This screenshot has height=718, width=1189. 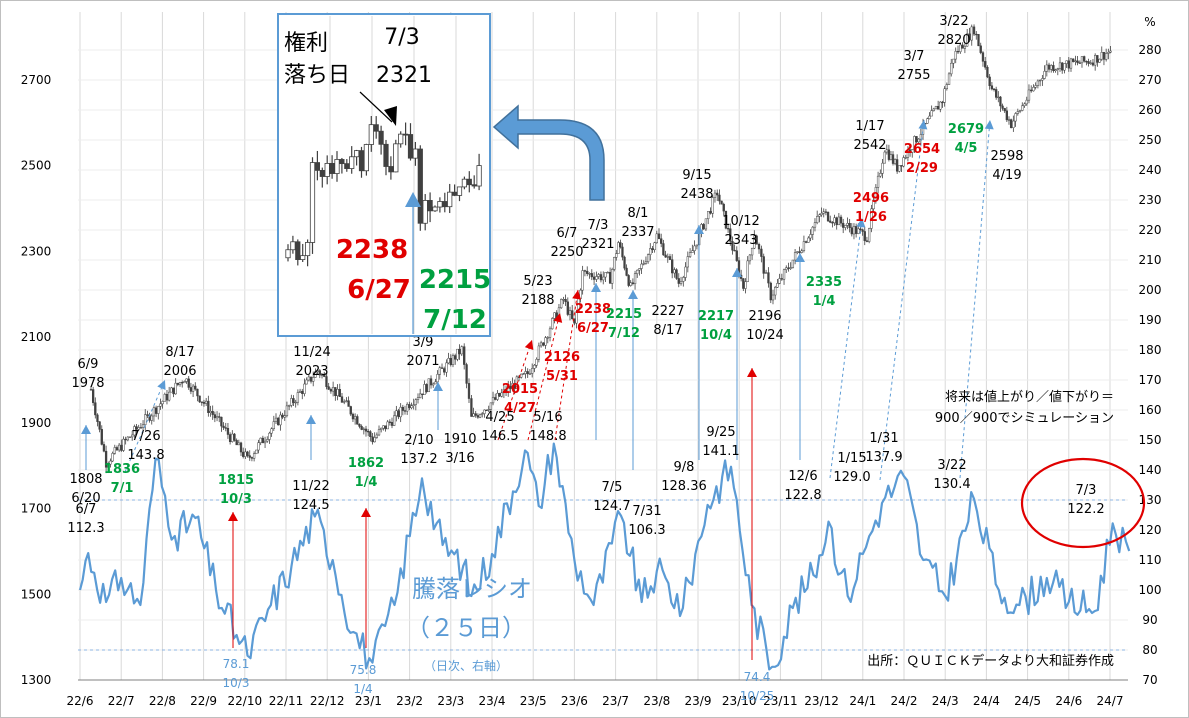 What do you see at coordinates (646, 530) in the screenshot?
I see `ratio-label: 106.3` at bounding box center [646, 530].